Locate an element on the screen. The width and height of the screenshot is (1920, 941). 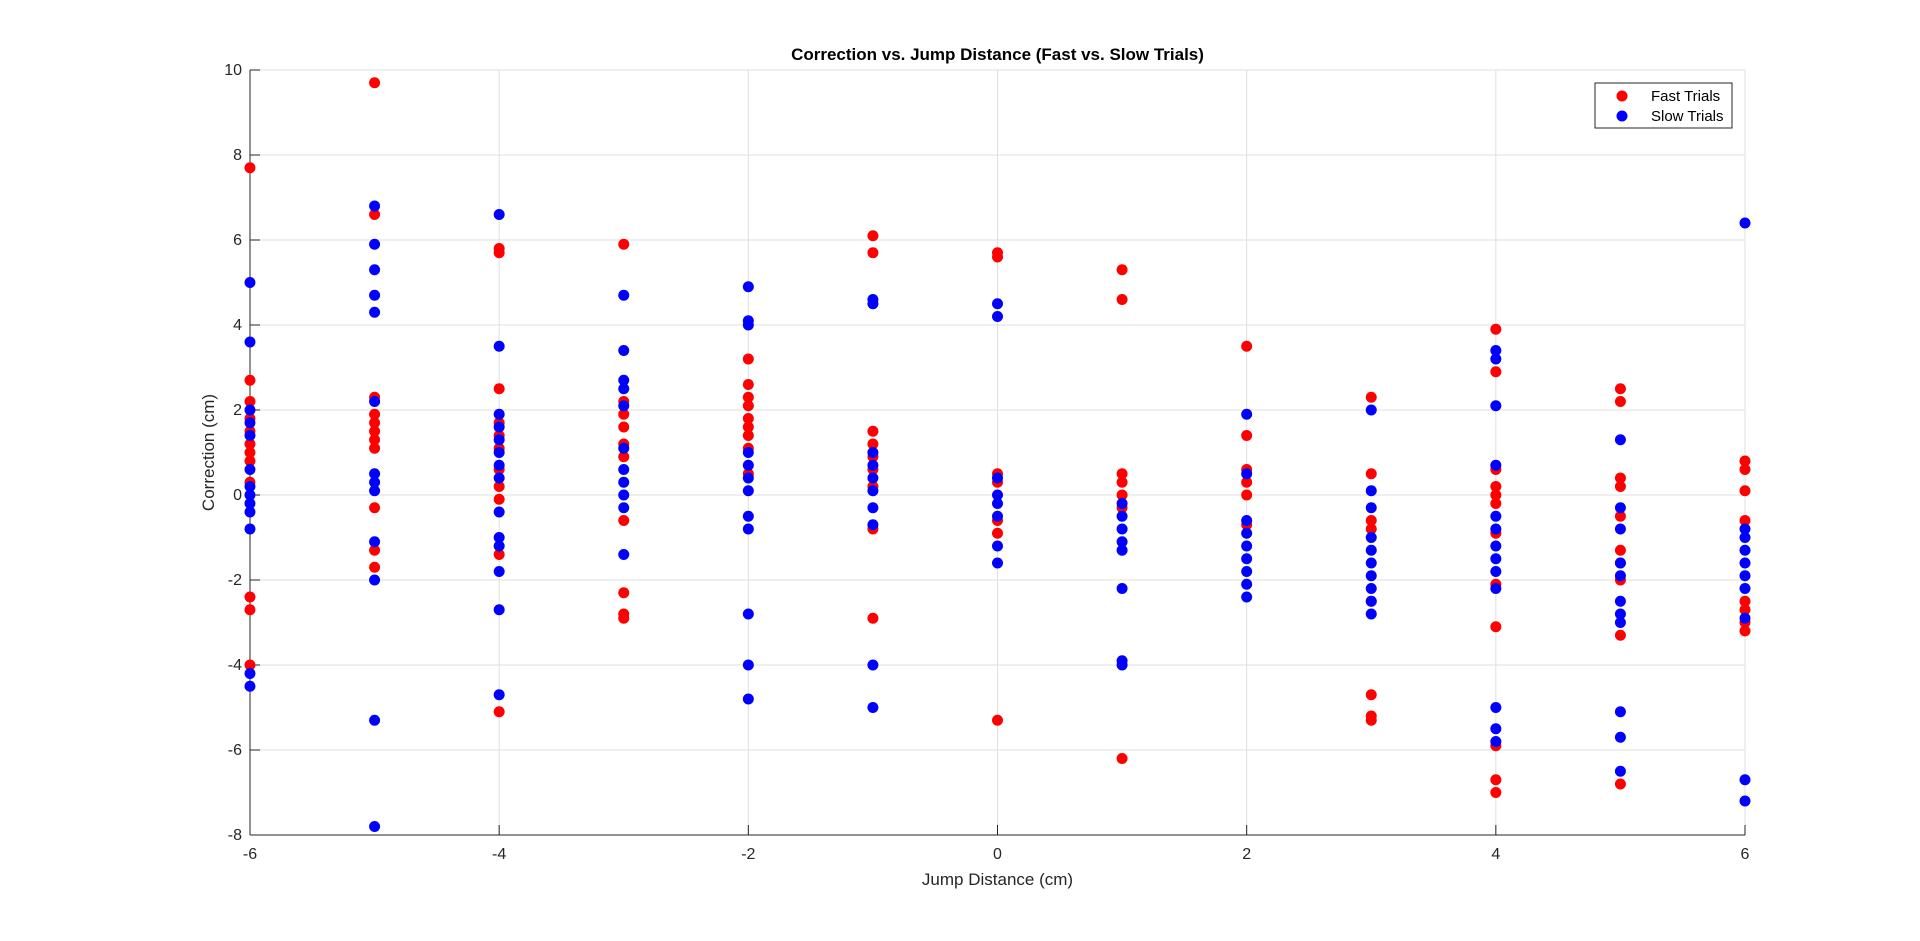
y-tick-label: -8 is located at coordinates (235, 835).